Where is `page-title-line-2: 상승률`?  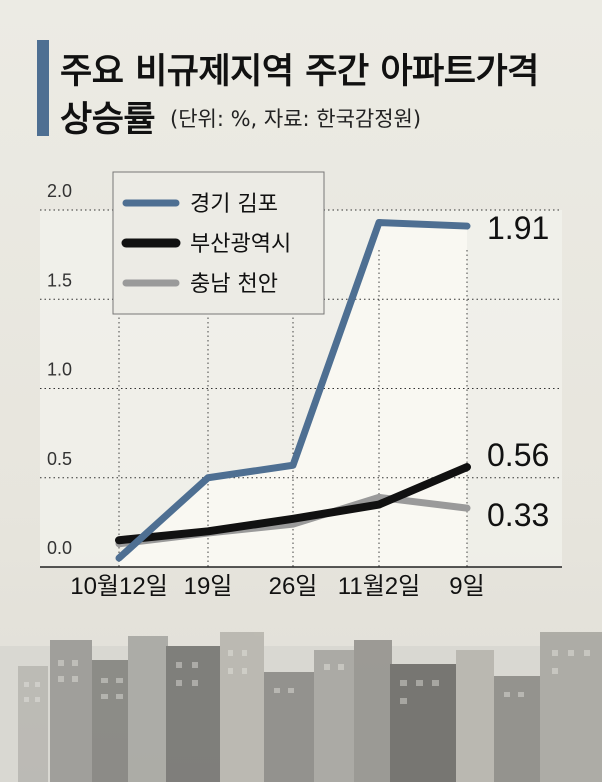 page-title-line-2: 상승률 is located at coordinates (108, 120).